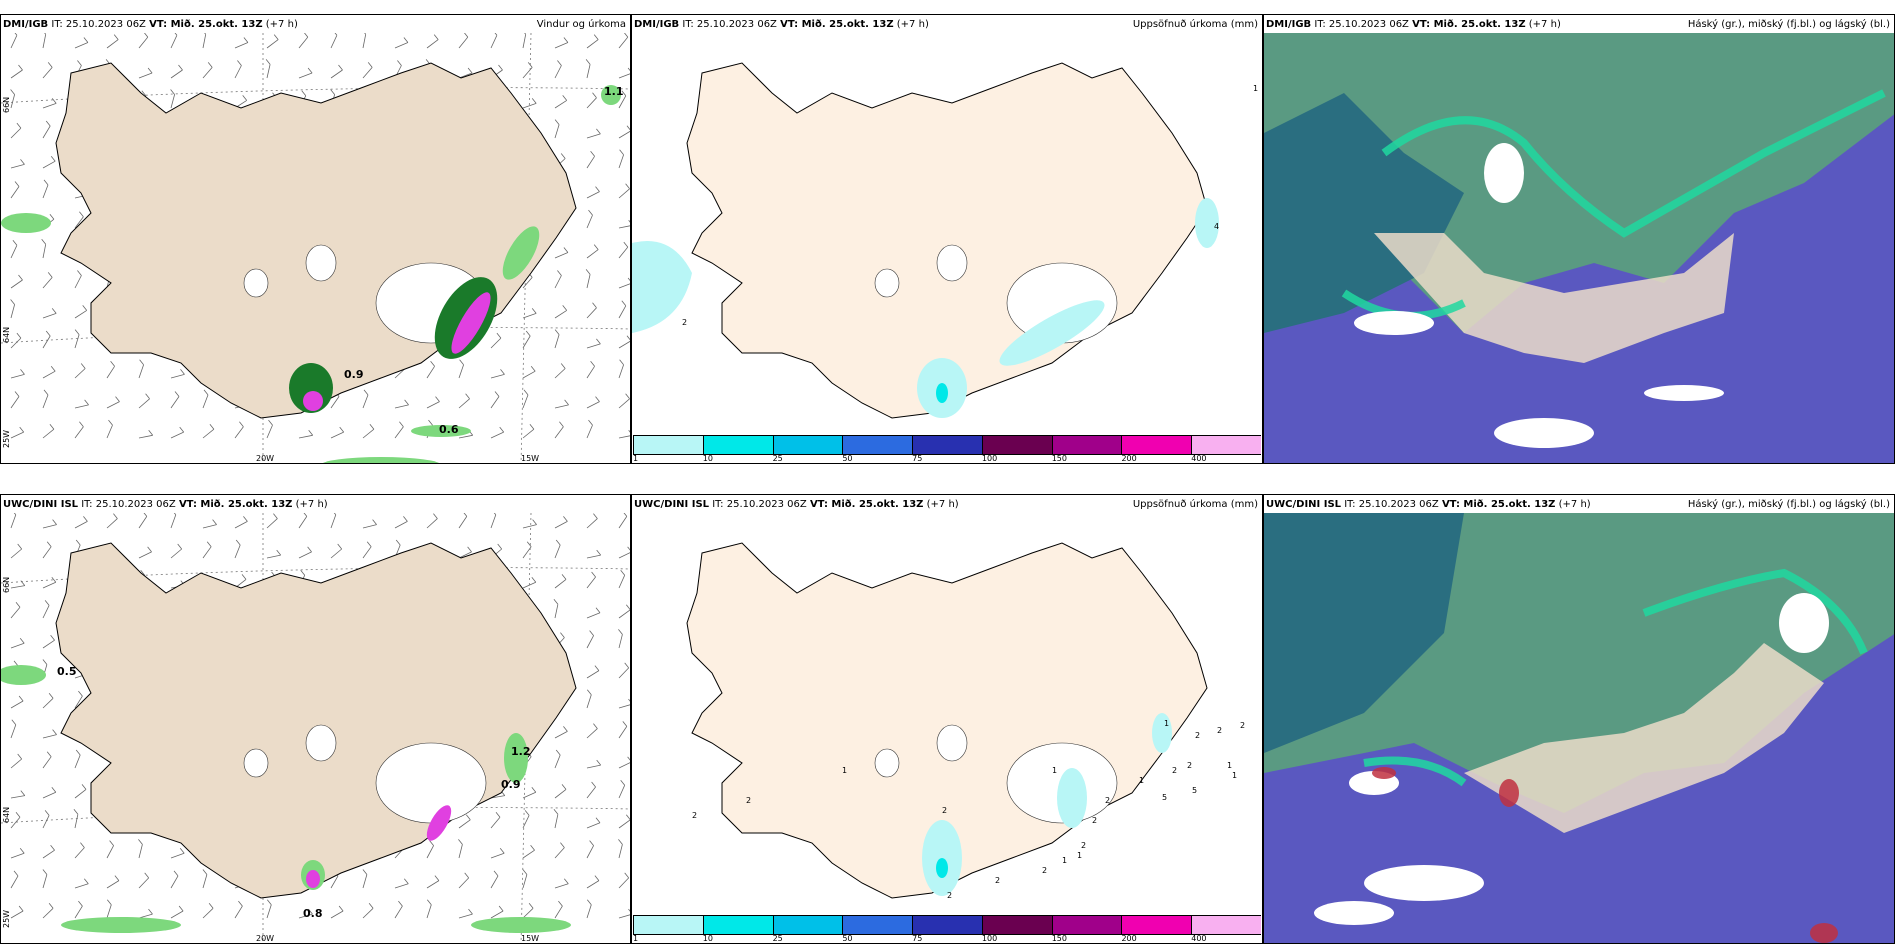  I want to click on accum-map: 1 4 2, so click(945, 240).